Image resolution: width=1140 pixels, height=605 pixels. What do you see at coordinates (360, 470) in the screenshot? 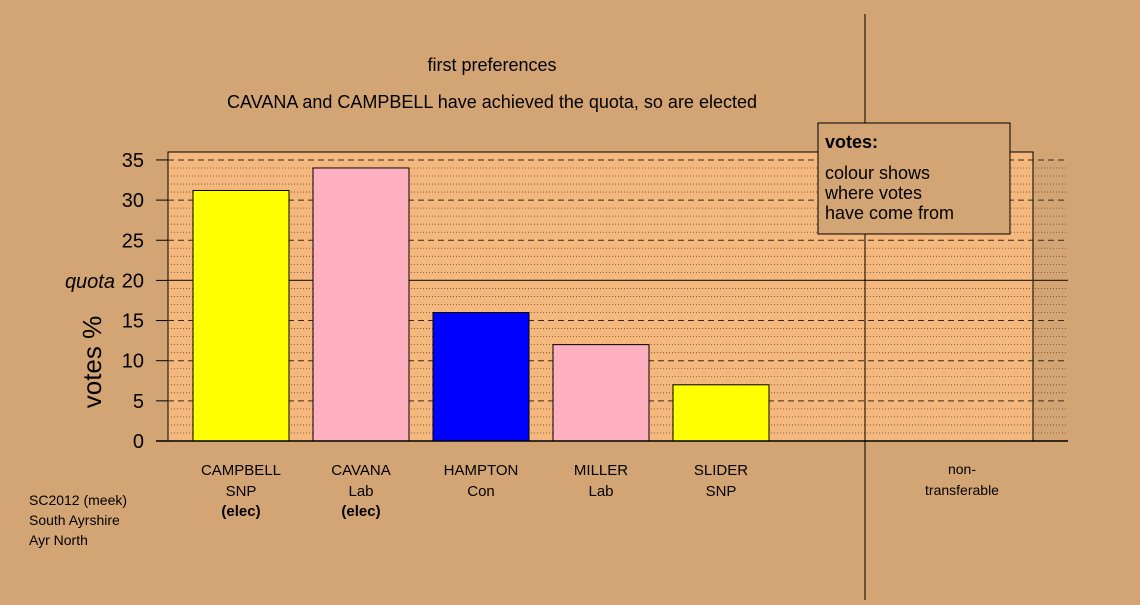
I see `bar-label-name: CAVANA` at bounding box center [360, 470].